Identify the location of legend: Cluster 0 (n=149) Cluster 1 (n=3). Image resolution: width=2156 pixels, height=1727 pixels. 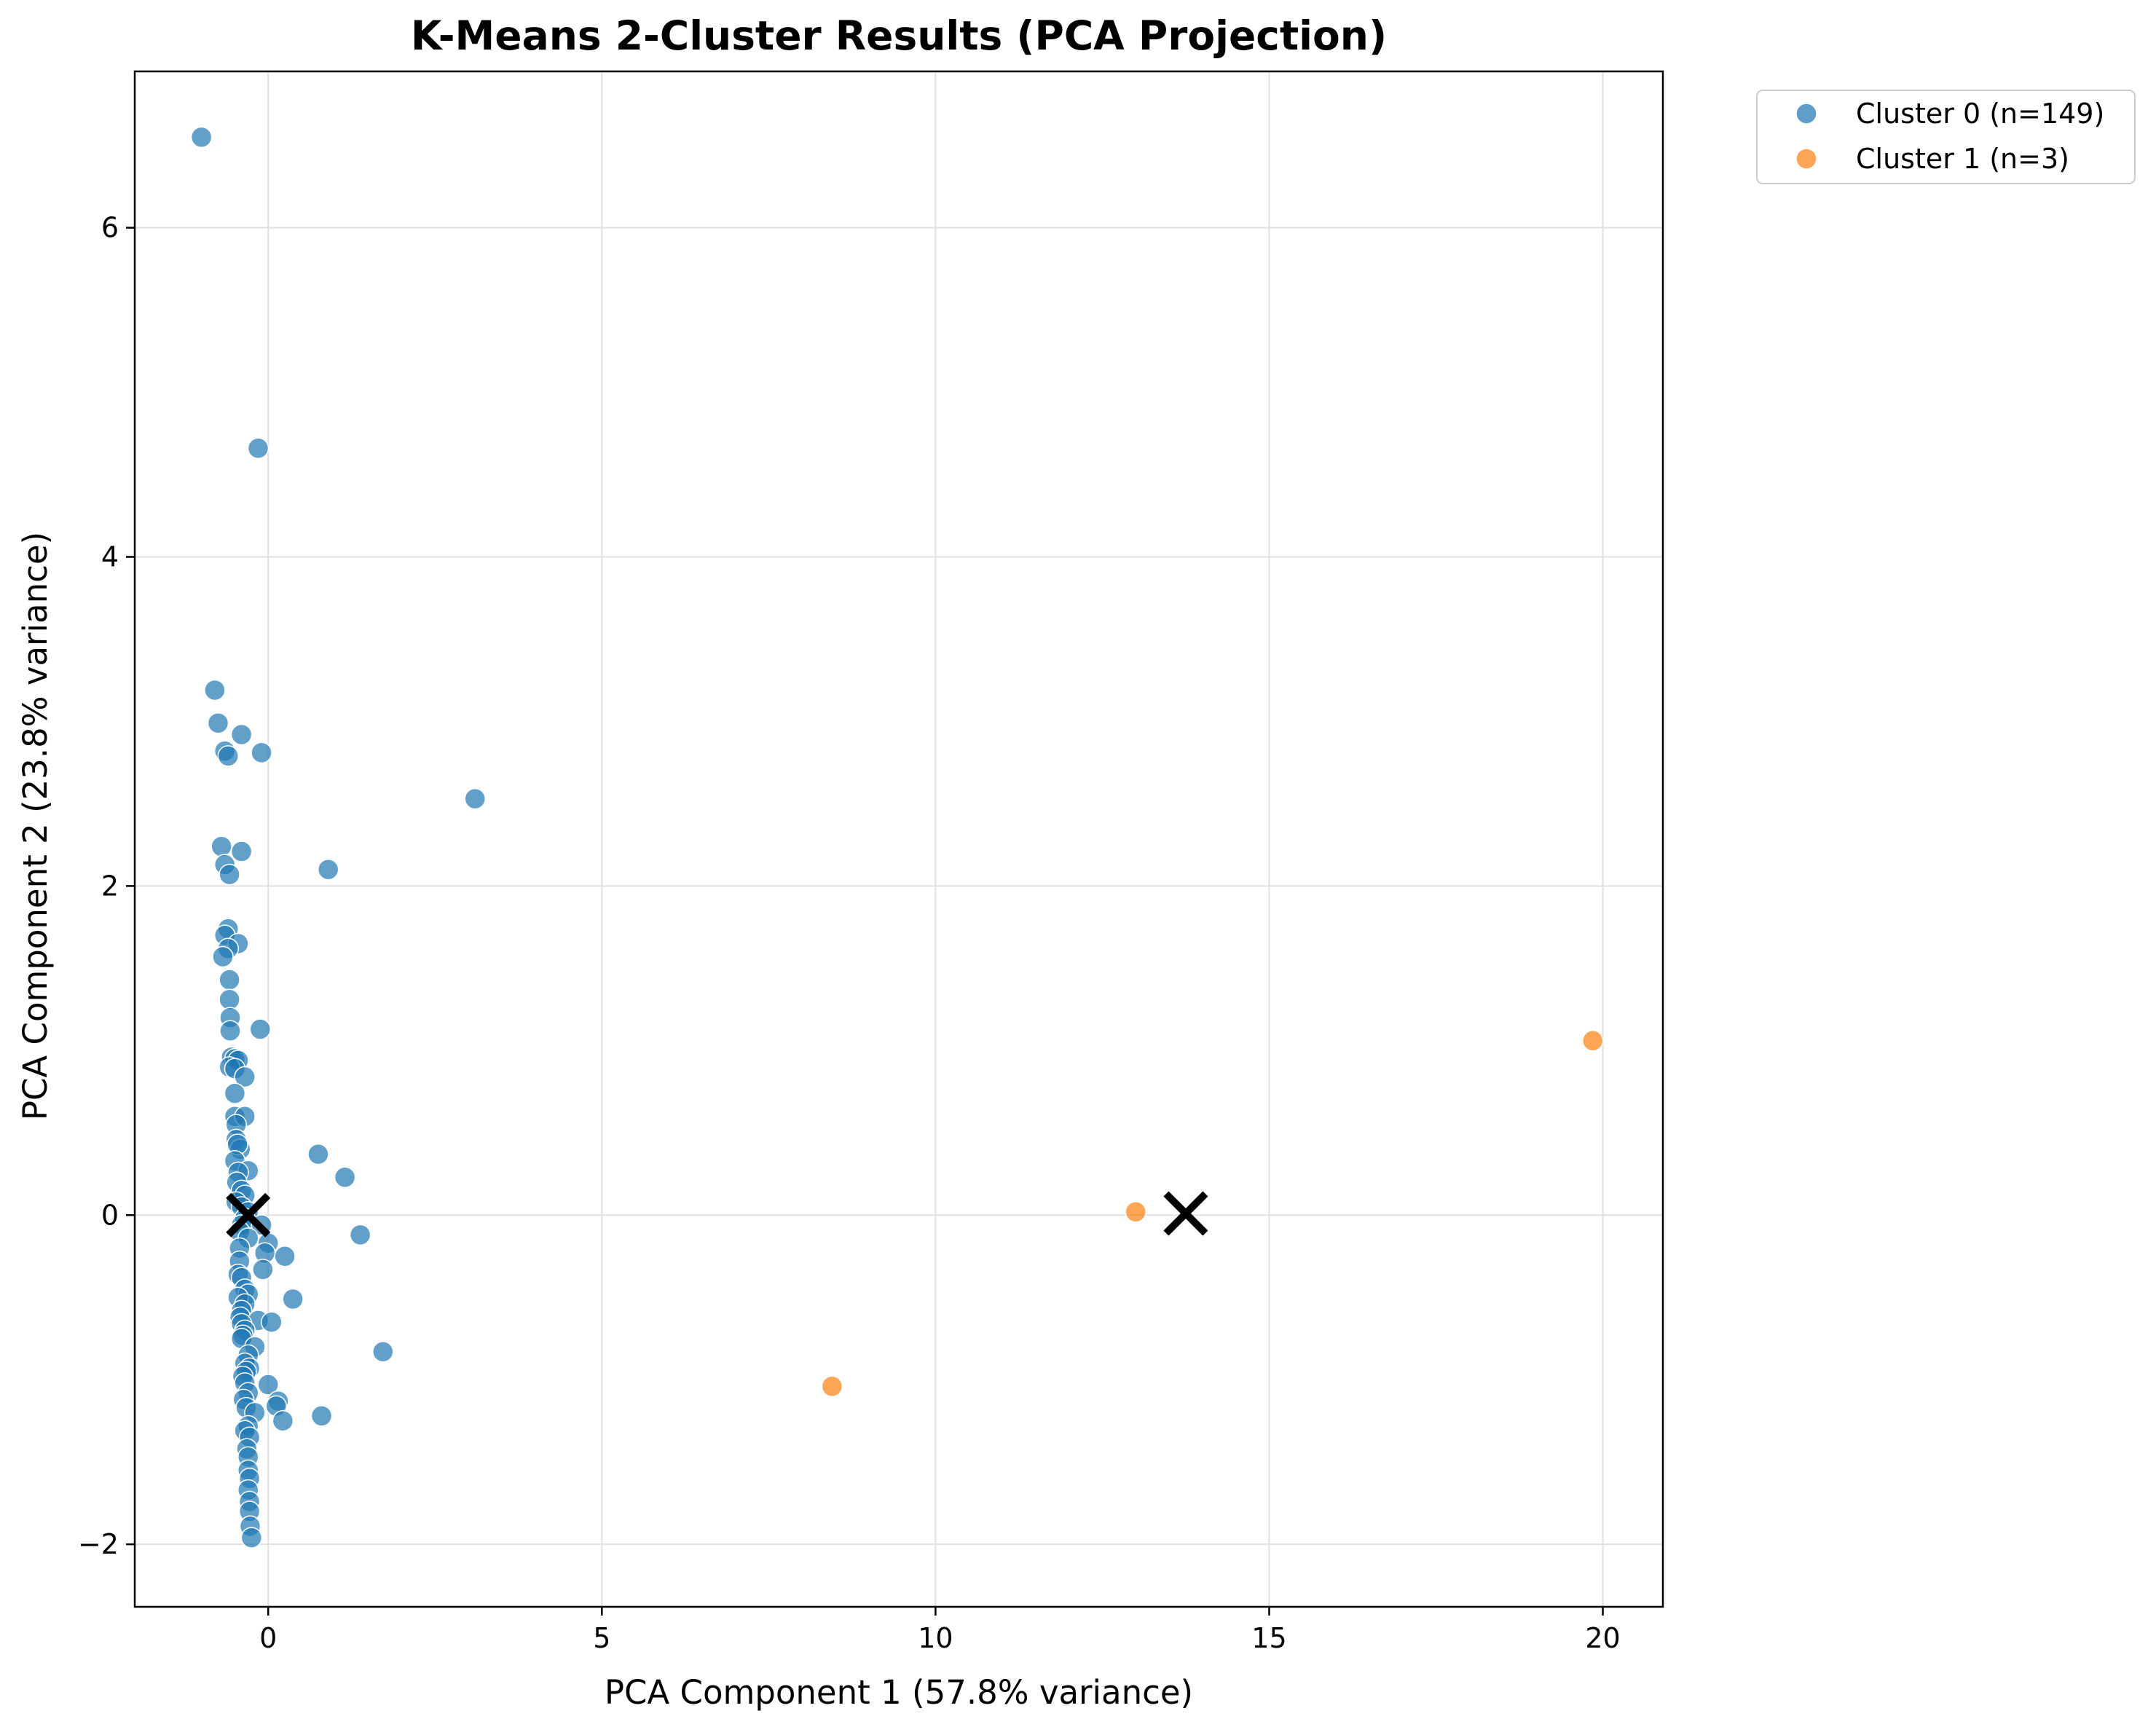
(1946, 137).